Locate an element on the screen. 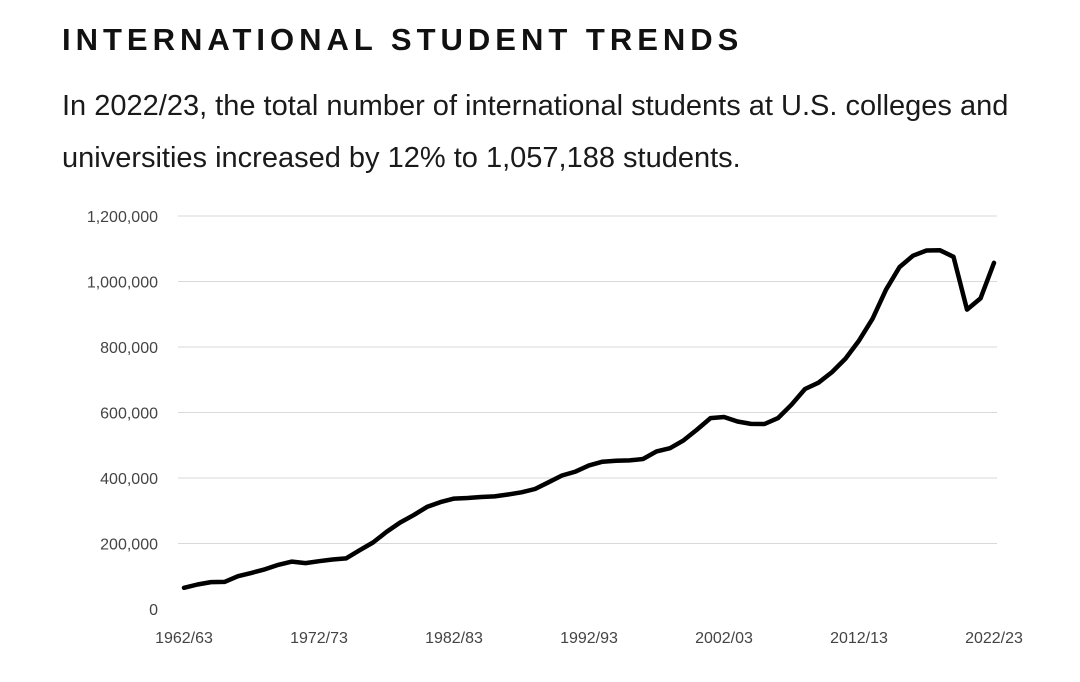 The height and width of the screenshot is (682, 1080). x-tick-label: 1982/83 is located at coordinates (454, 638).